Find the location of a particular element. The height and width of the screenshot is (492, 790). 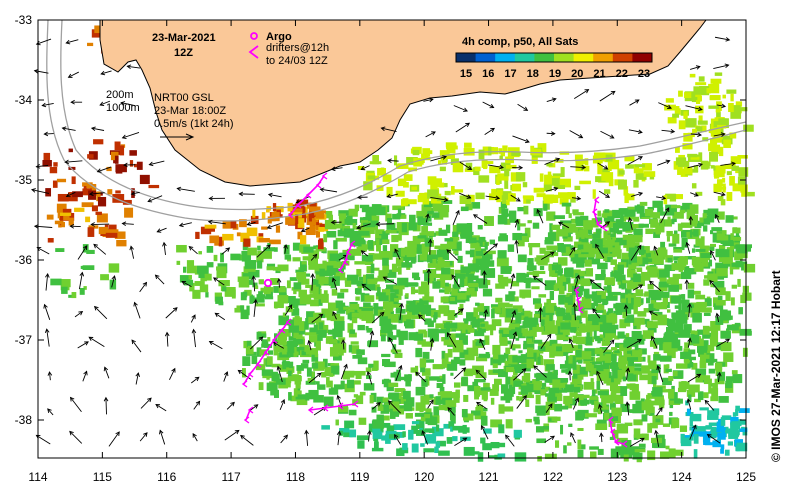

drifter-position is located at coordinates (610, 420).